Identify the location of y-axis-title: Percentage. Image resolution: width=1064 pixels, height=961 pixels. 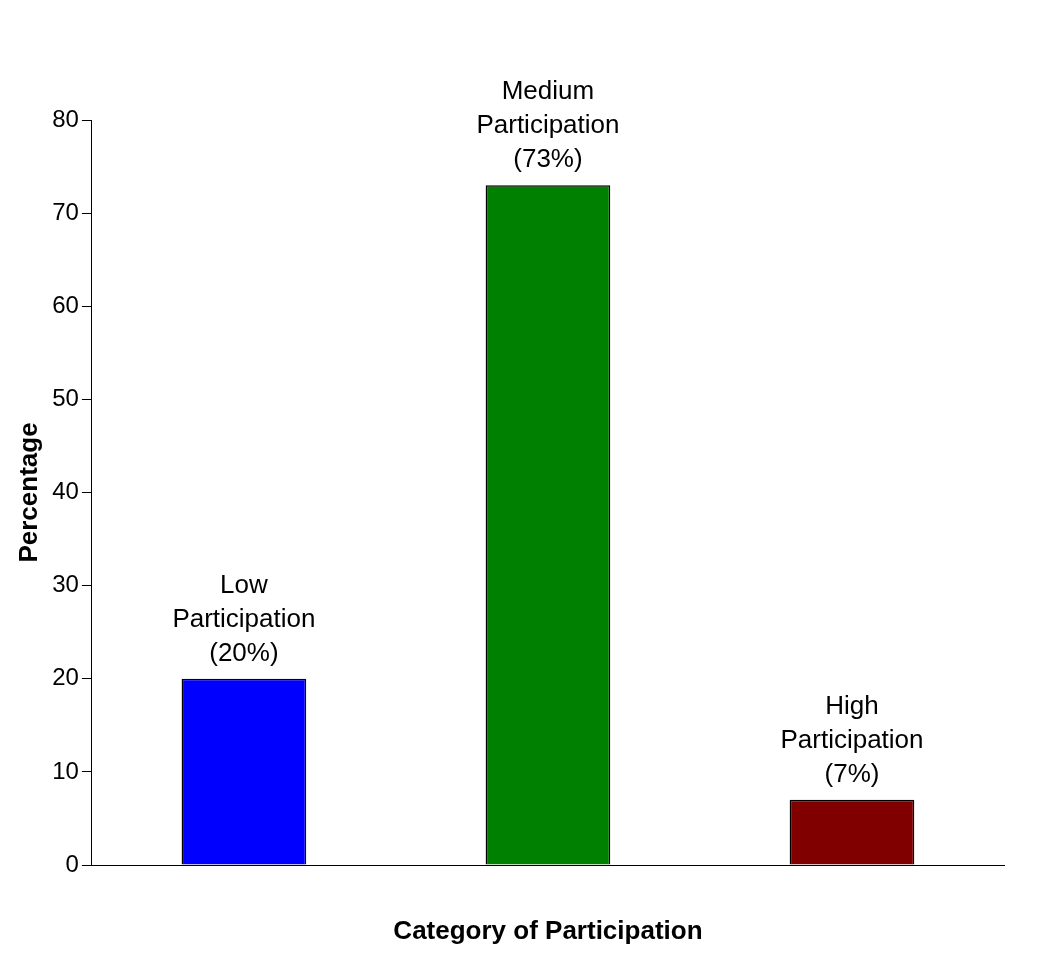
(27, 492).